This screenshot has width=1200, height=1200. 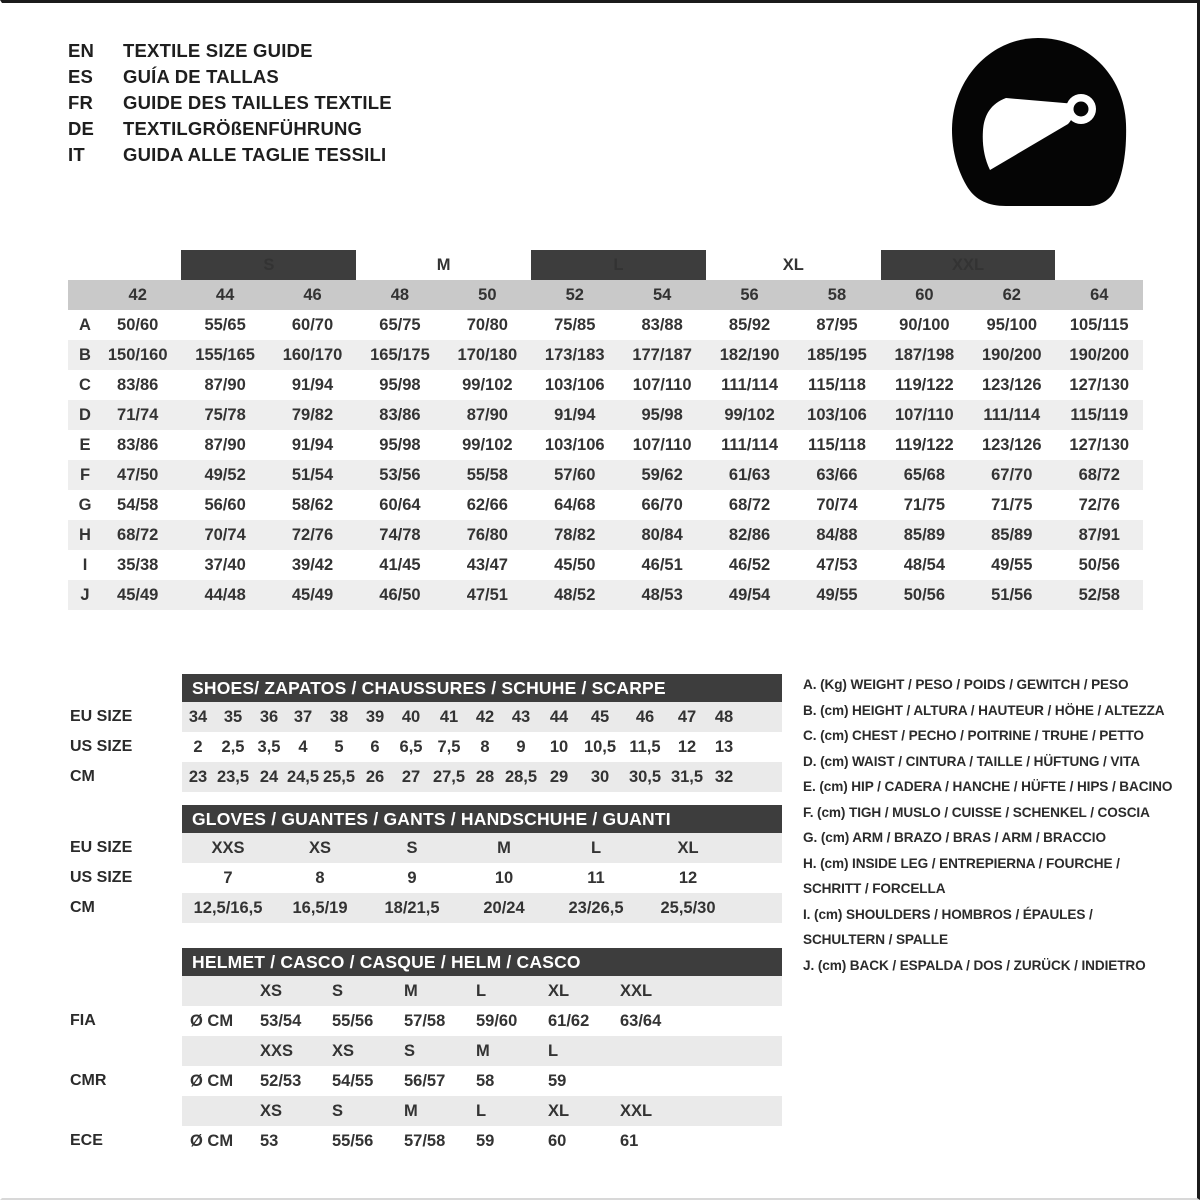 I want to click on measurement-cell: 95/98, so click(x=400, y=385).